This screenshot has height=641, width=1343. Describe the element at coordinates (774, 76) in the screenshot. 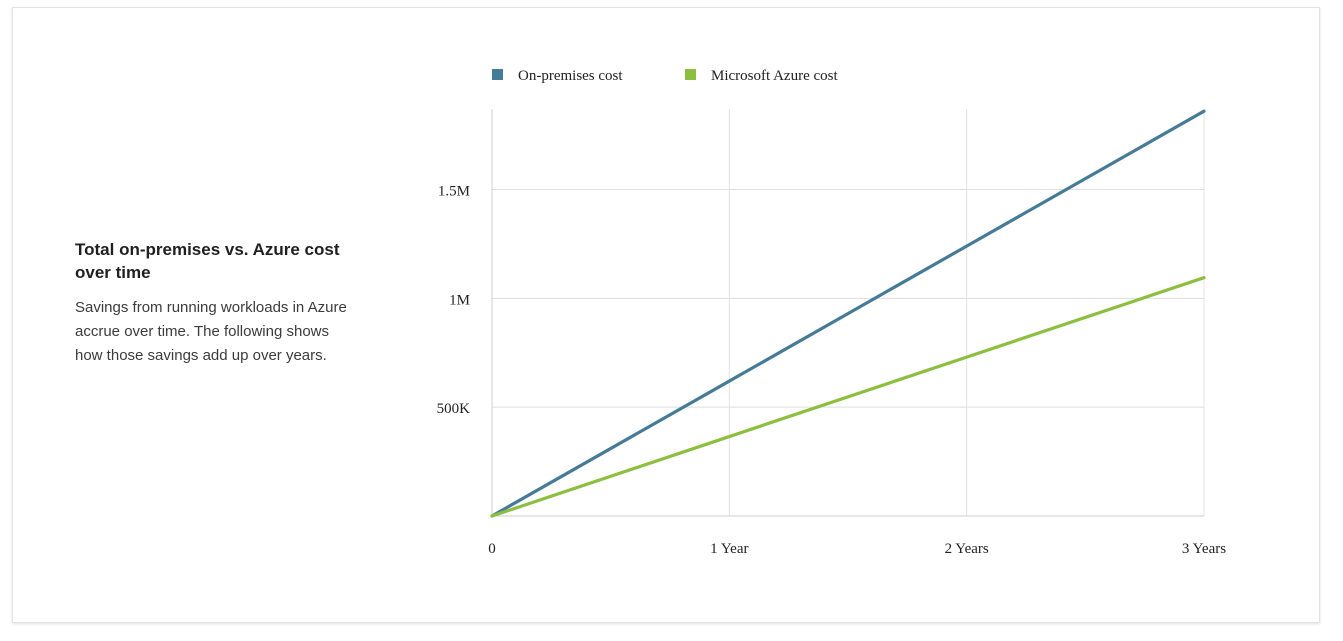

I see `legend-label: Microsoft Azure cost` at that location.